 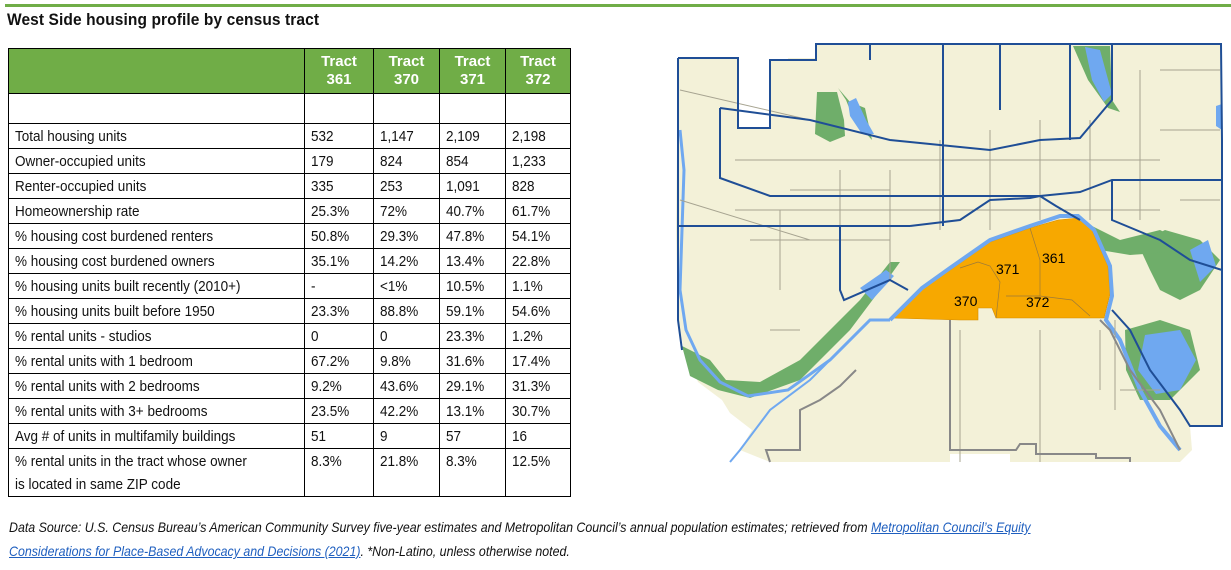 I want to click on cell-value: 57, so click(x=472, y=436).